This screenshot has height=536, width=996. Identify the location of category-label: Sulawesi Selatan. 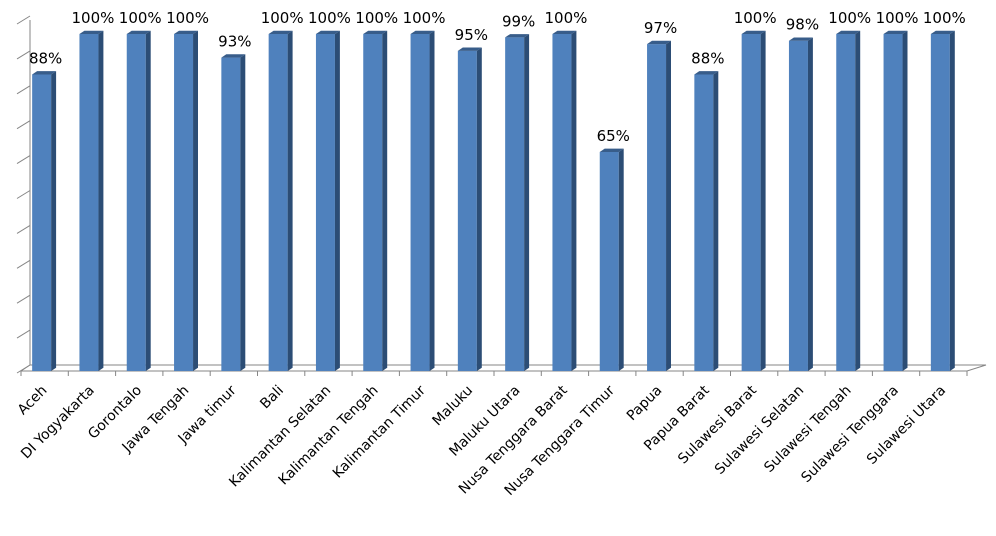
(759, 430).